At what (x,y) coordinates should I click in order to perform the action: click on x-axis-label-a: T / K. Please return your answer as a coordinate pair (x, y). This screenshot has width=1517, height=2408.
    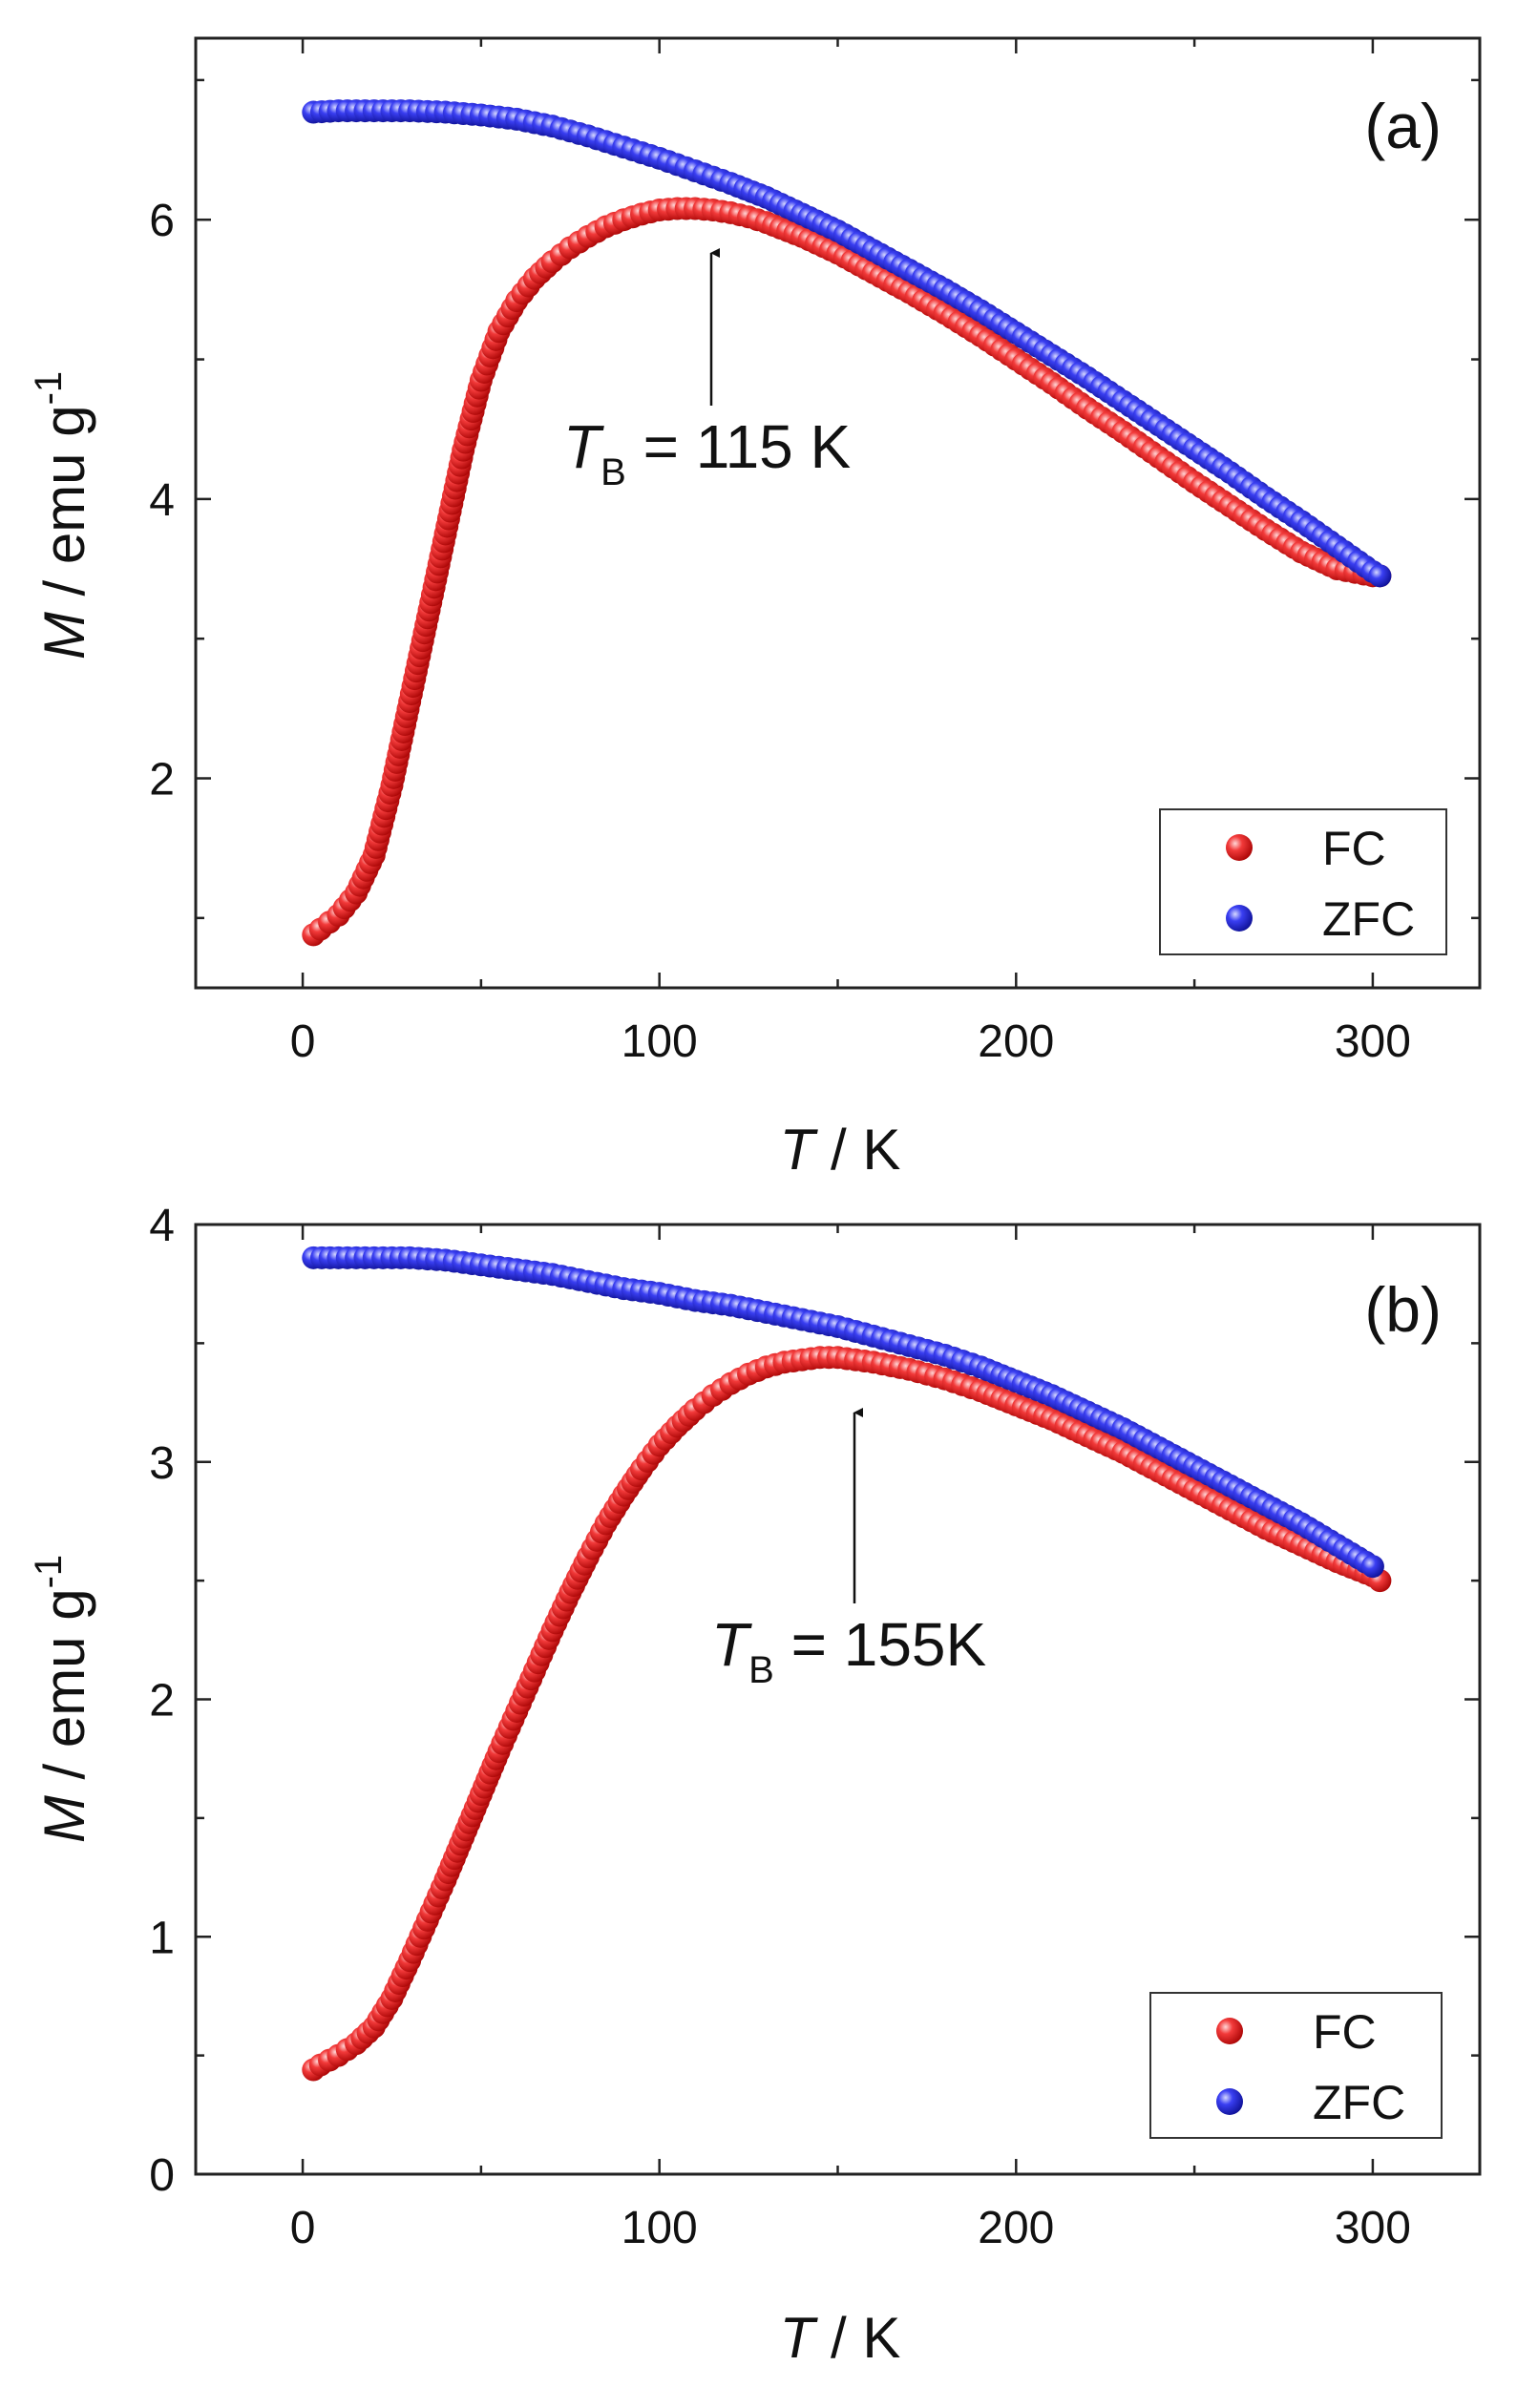
    Looking at the image, I should click on (840, 1150).